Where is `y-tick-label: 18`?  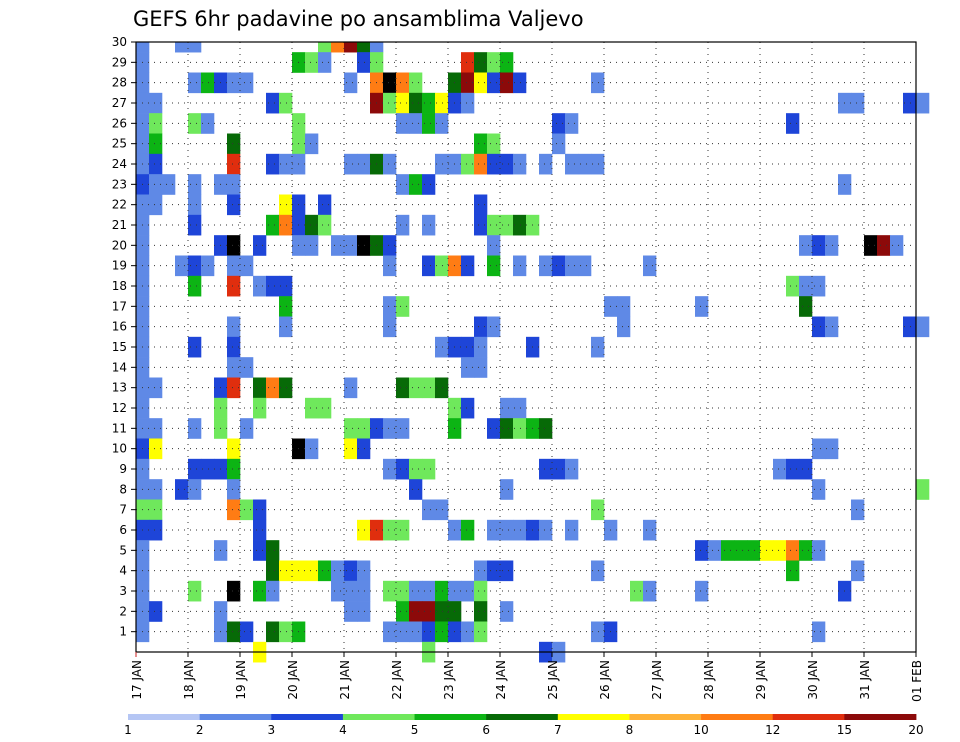
y-tick-label: 18 is located at coordinates (119, 286).